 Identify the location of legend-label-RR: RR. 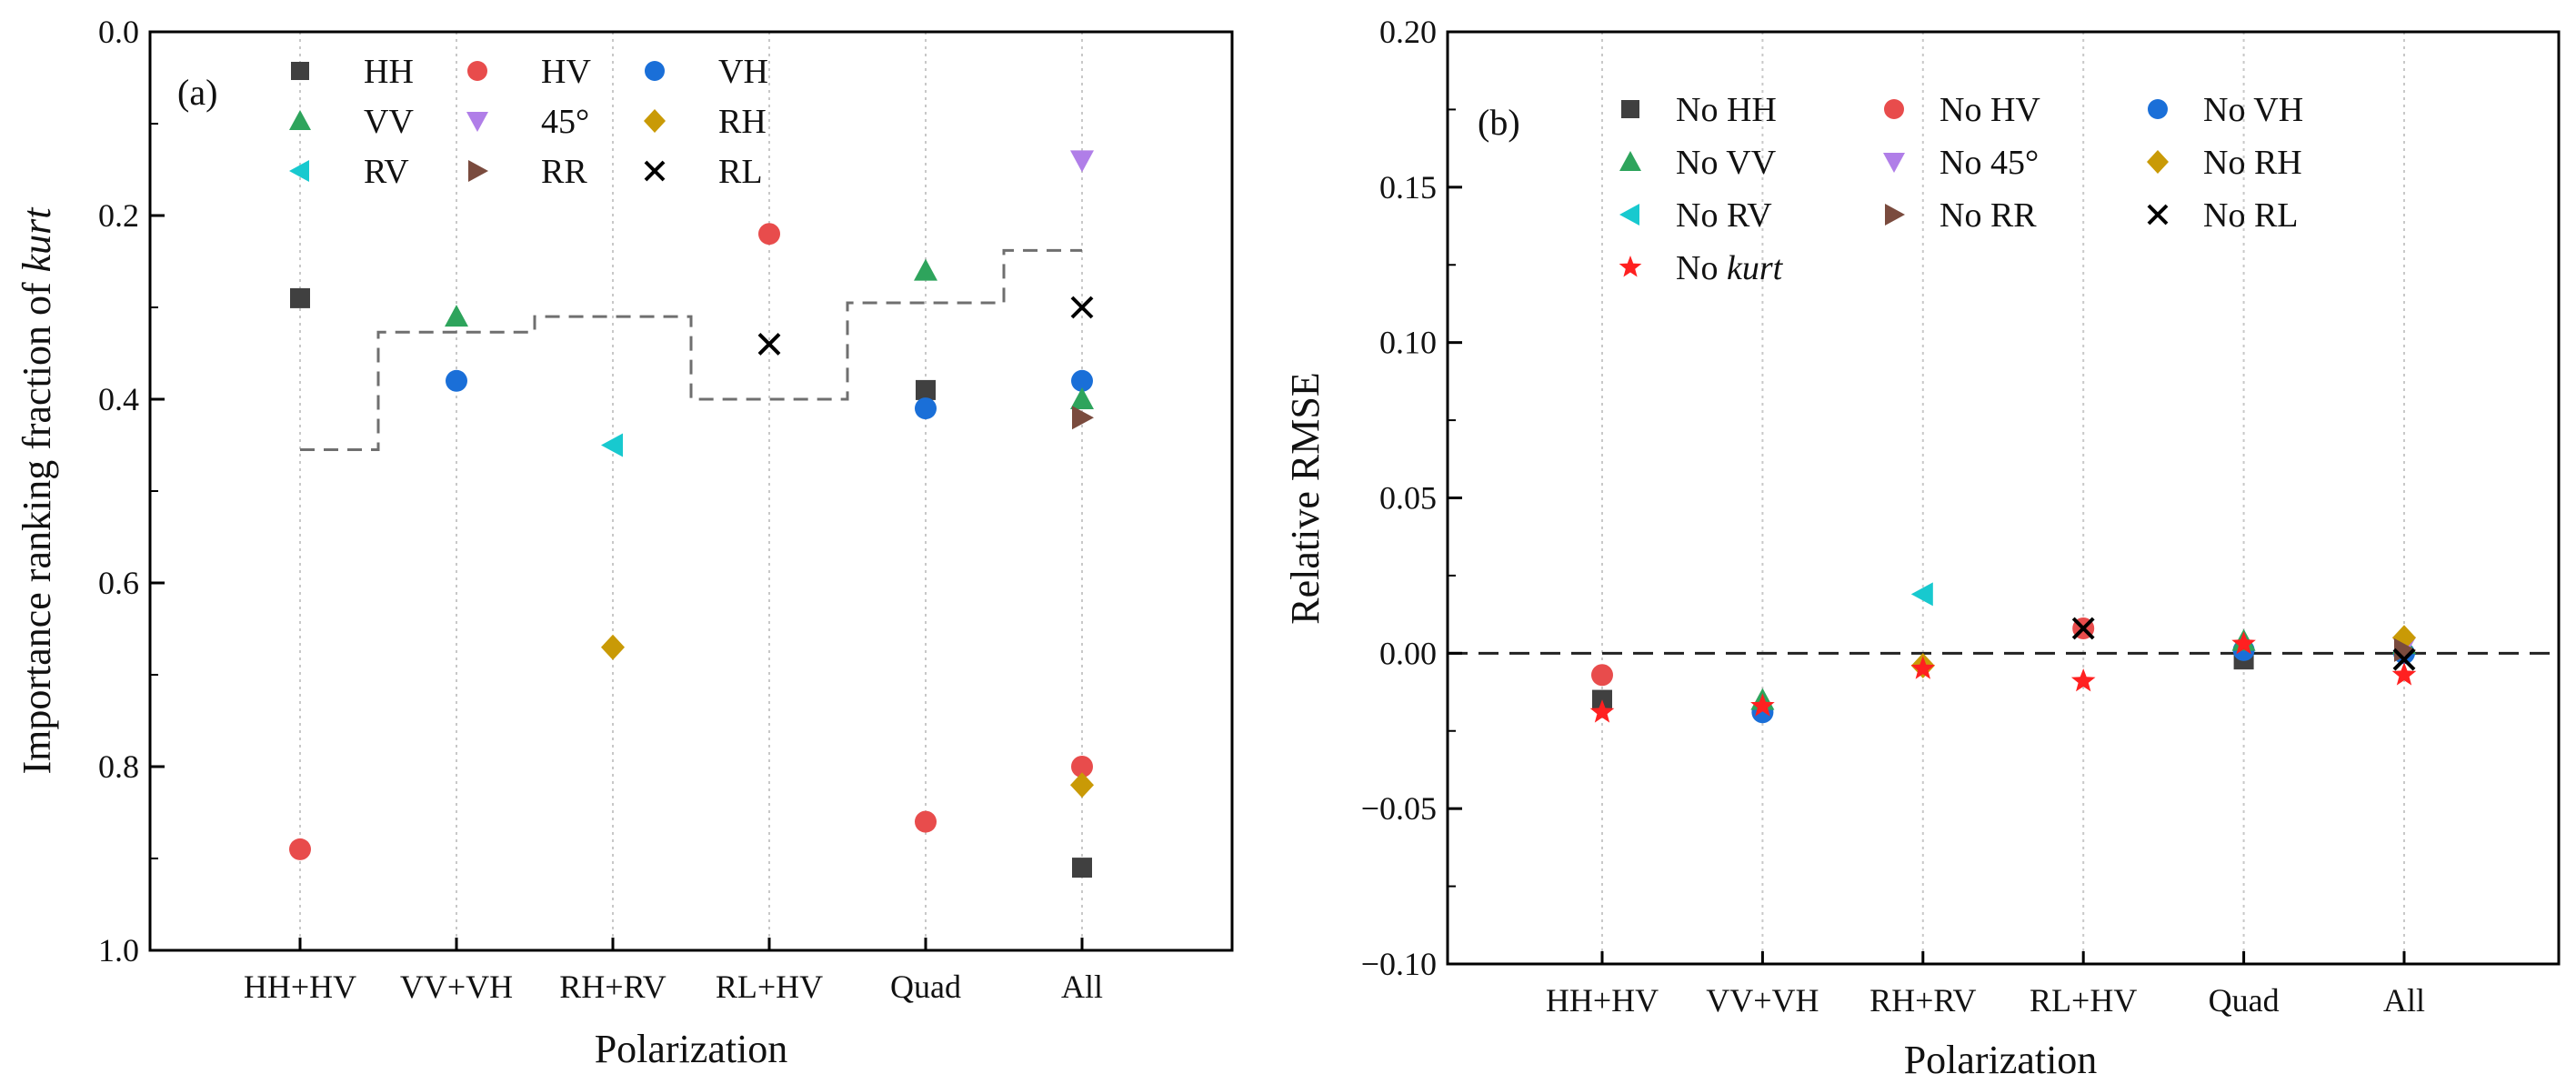
(564, 172).